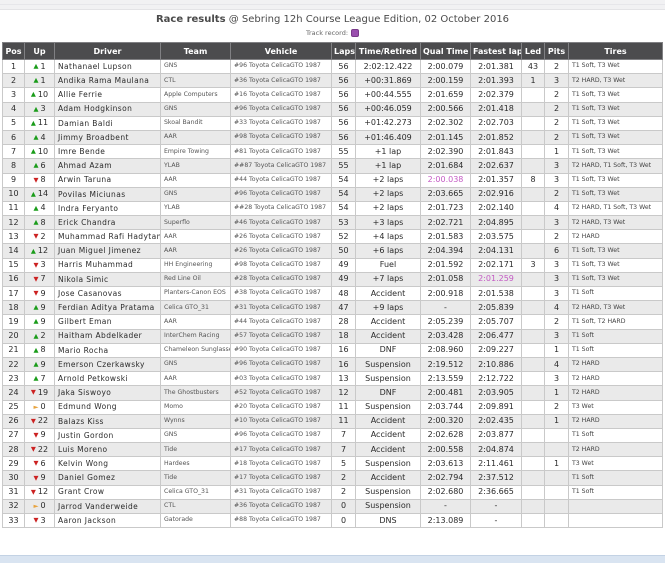 The image size is (665, 563). Describe the element at coordinates (445, 180) in the screenshot. I see `qual-time-cell: 2:00.038` at that location.